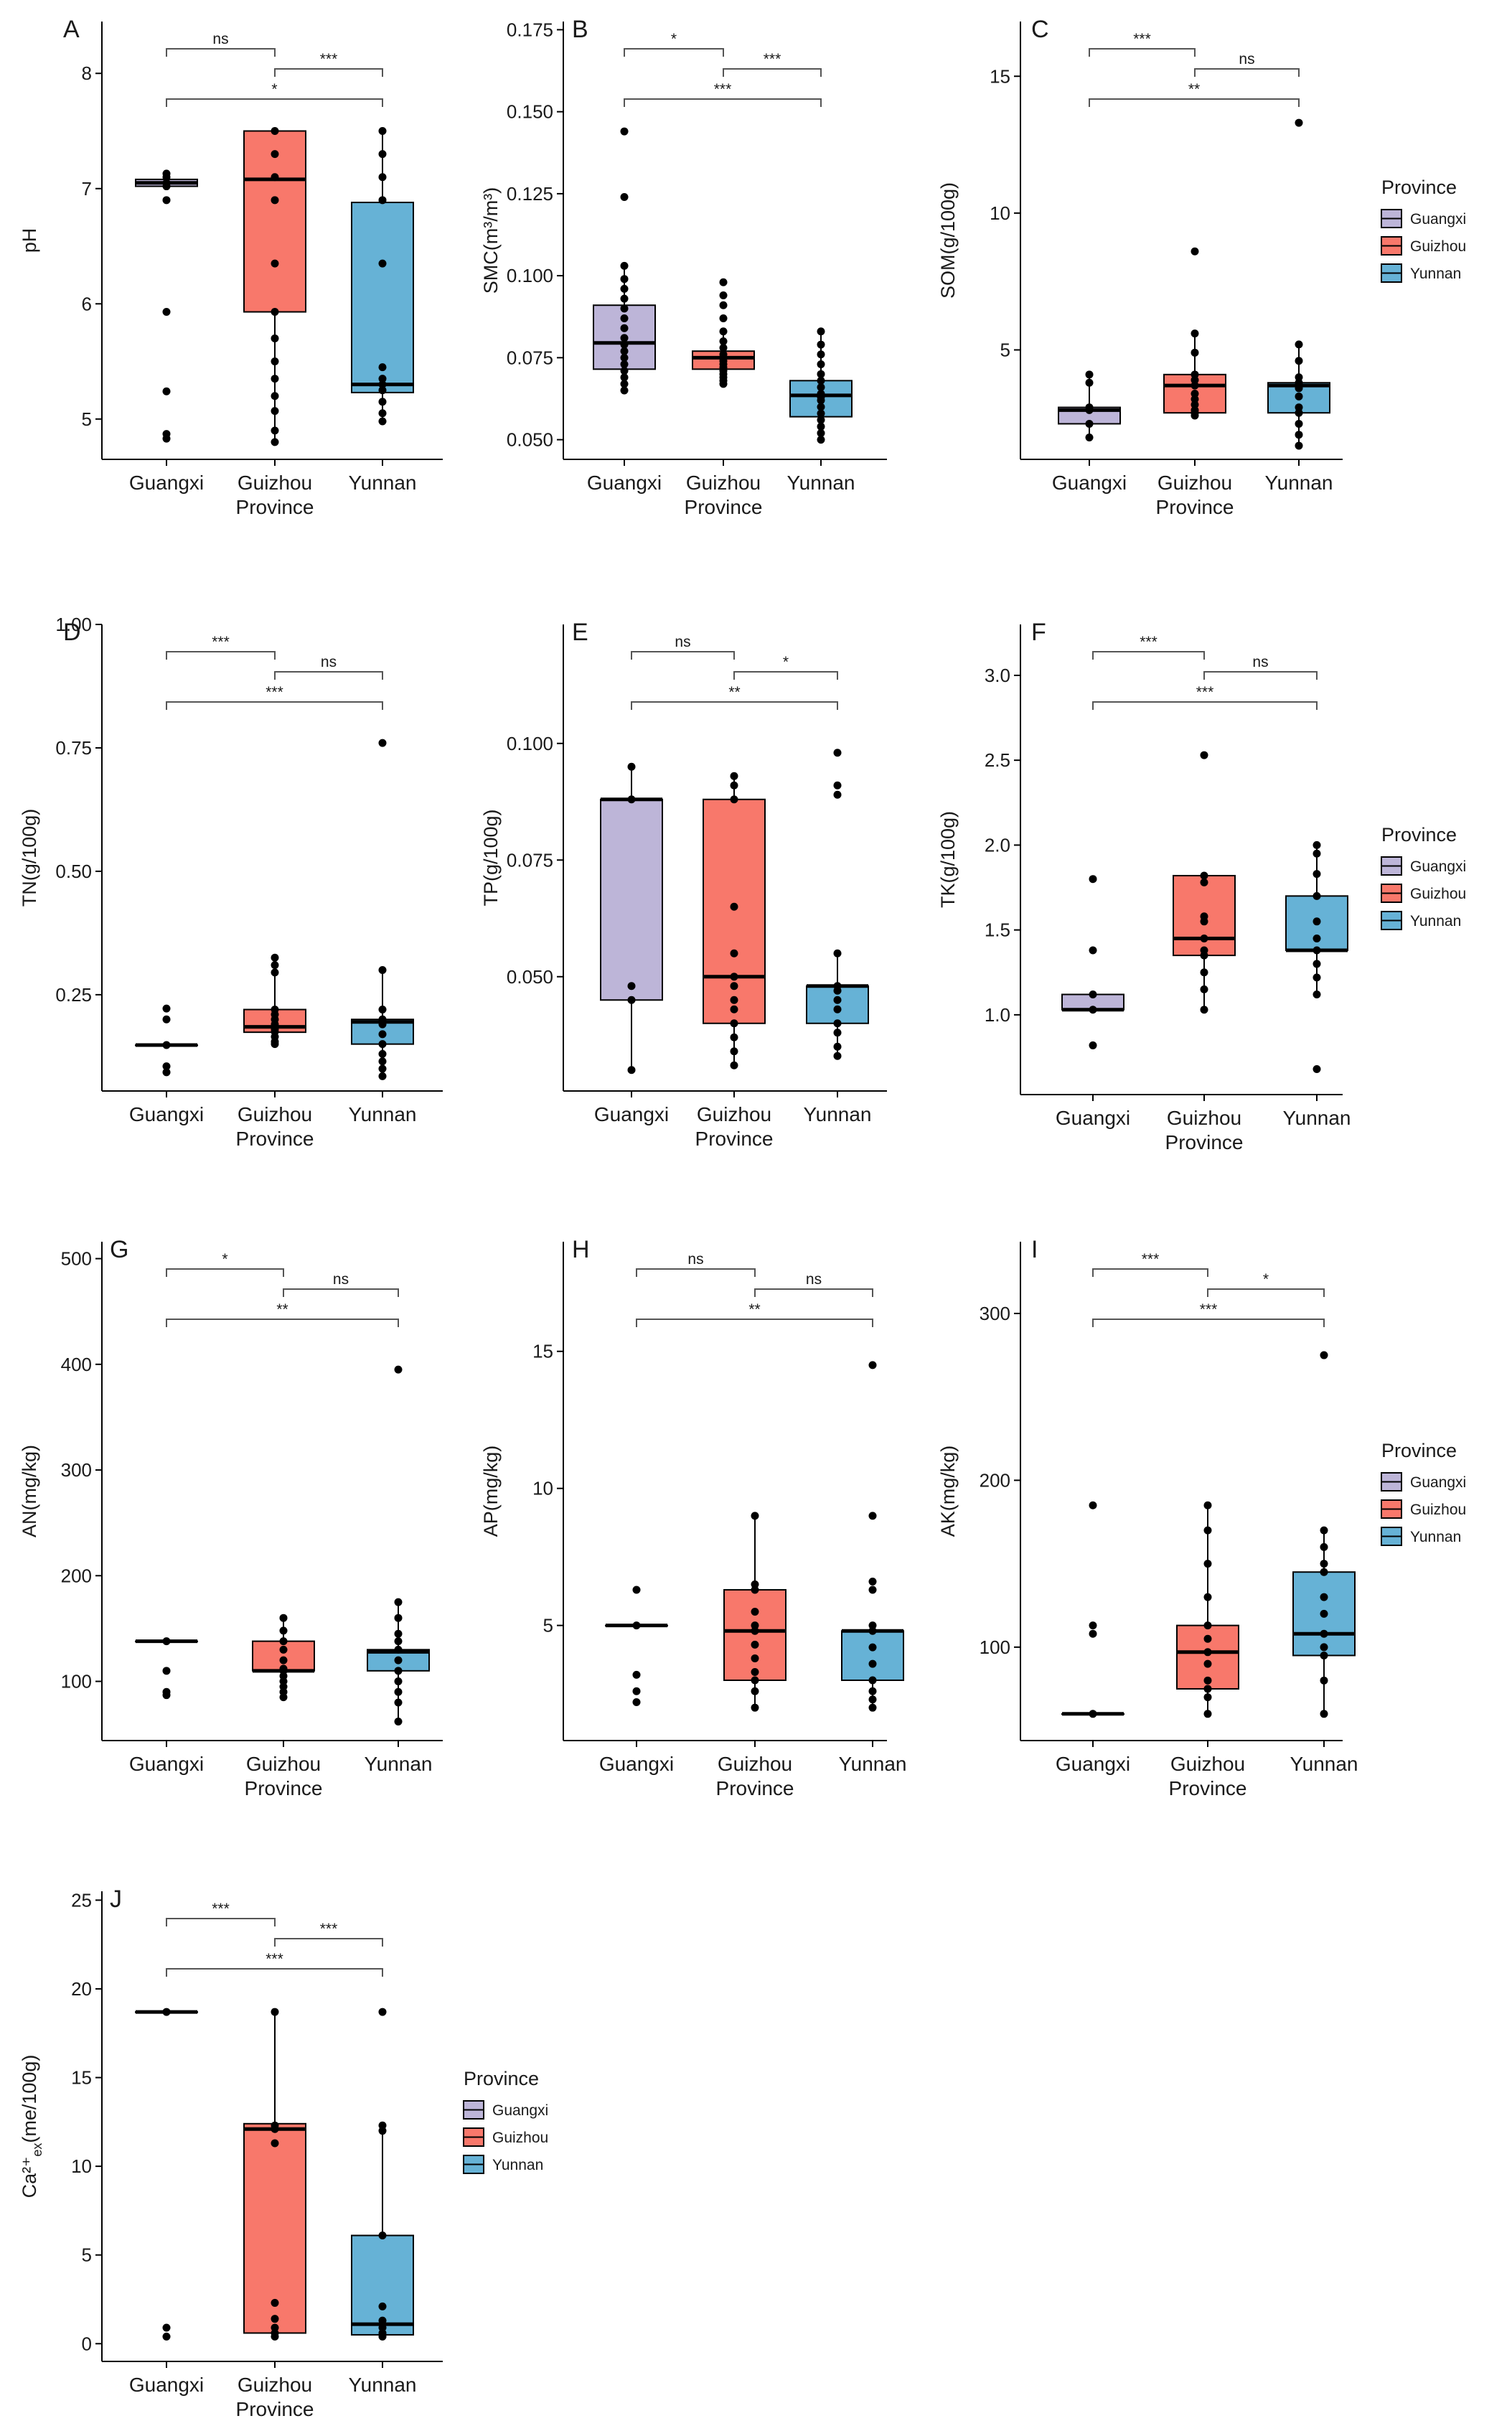 The image size is (1512, 2421). I want to click on y-tick-label: 200, so click(77, 1575).